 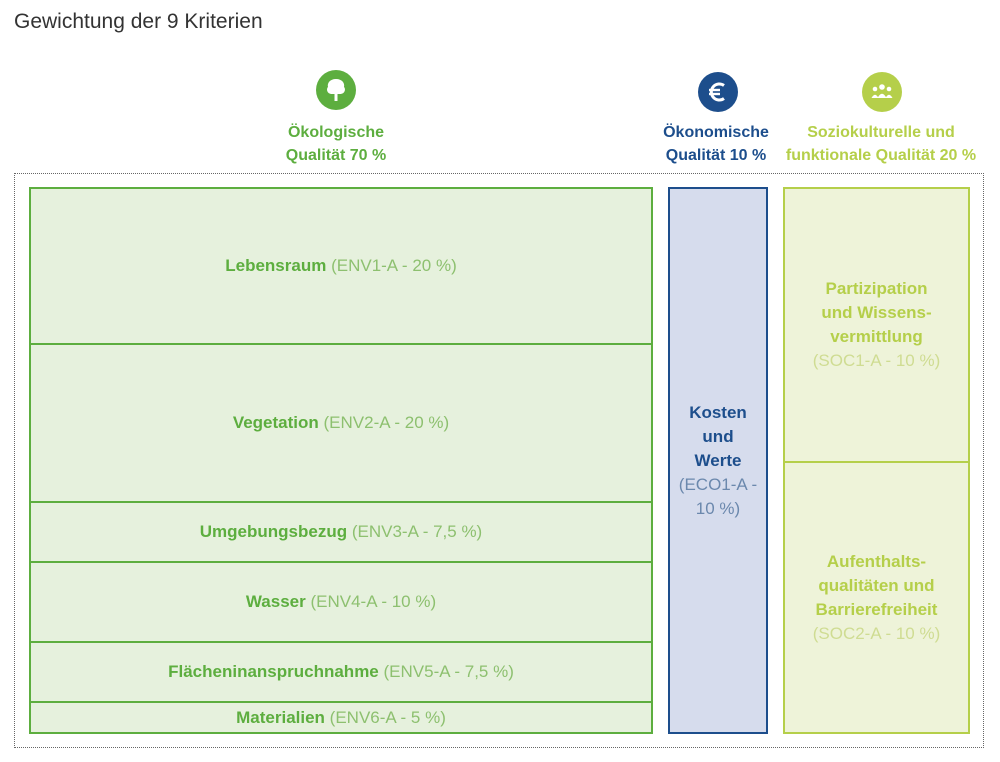 What do you see at coordinates (876, 585) in the screenshot?
I see `criterion-name-line: qualitäten und` at bounding box center [876, 585].